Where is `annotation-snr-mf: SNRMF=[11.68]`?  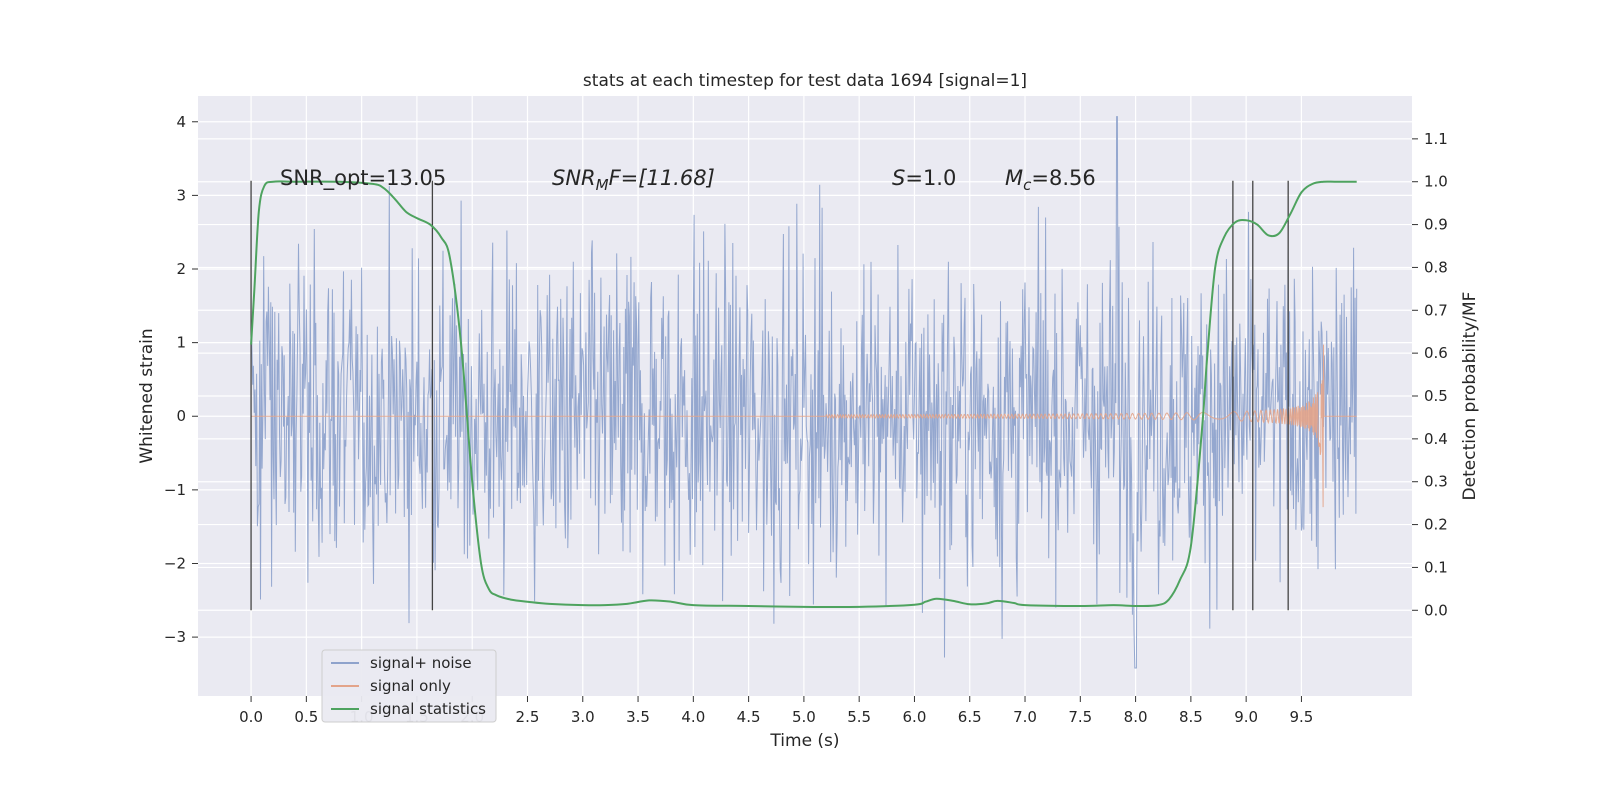 annotation-snr-mf: SNRMF=[11.68] is located at coordinates (633, 180).